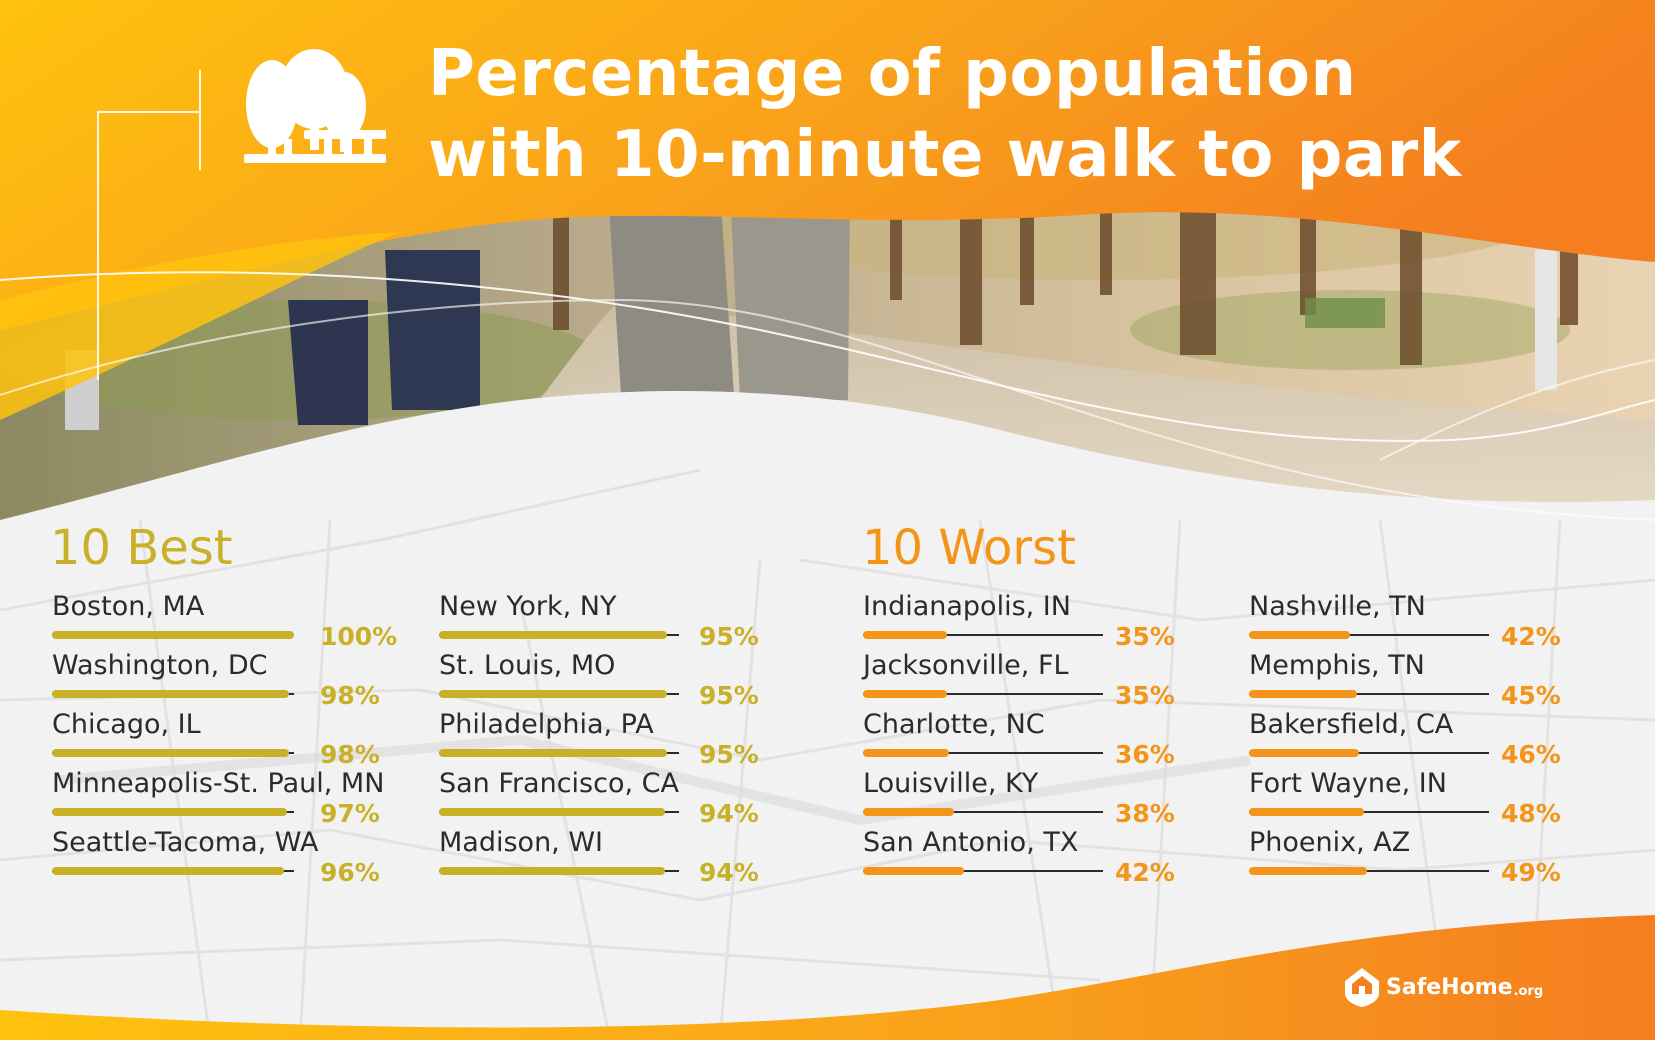 The width and height of the screenshot is (1655, 1040). What do you see at coordinates (315, 106) in the screenshot?
I see `park-trees-bench-icon` at bounding box center [315, 106].